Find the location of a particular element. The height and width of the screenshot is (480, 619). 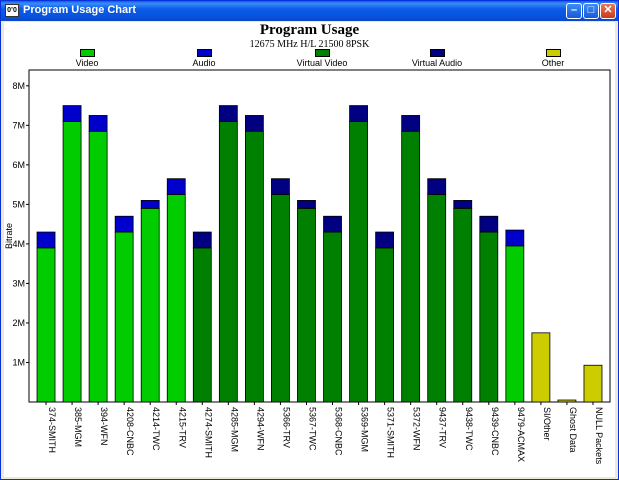

x-tick-label: 385-MGM is located at coordinates (78, 427).